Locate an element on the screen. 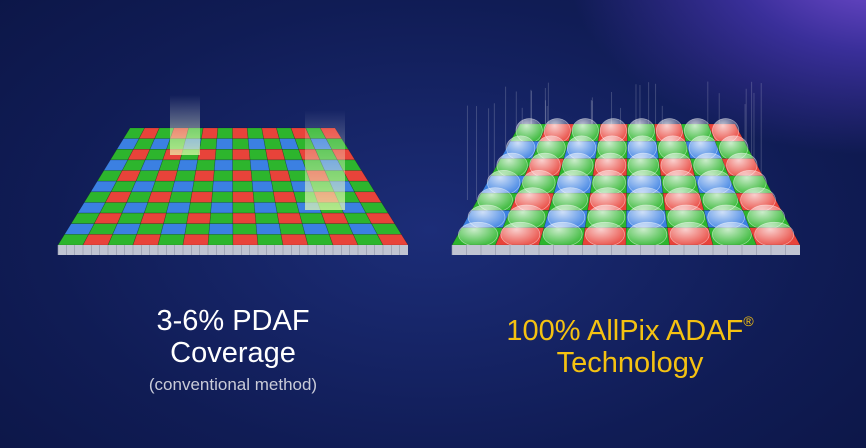 The width and height of the screenshot is (866, 448). left-title-2: Coverage is located at coordinates (233, 353).